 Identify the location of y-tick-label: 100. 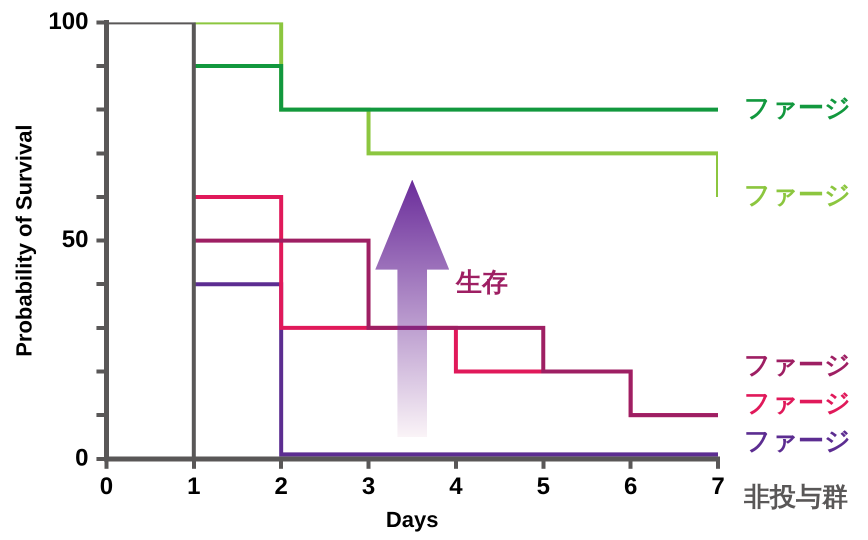
(68, 22).